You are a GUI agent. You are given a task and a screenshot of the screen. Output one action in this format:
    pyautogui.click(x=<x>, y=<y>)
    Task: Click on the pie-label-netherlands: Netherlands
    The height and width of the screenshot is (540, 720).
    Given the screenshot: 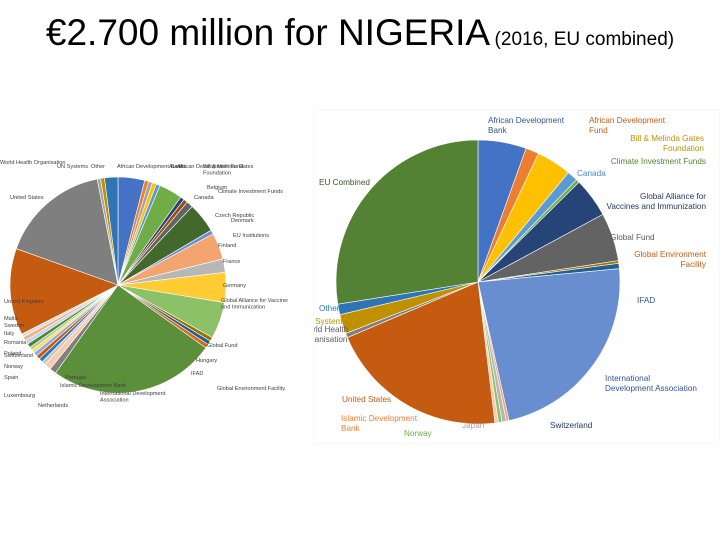 What is the action you would take?
    pyautogui.click(x=53, y=406)
    